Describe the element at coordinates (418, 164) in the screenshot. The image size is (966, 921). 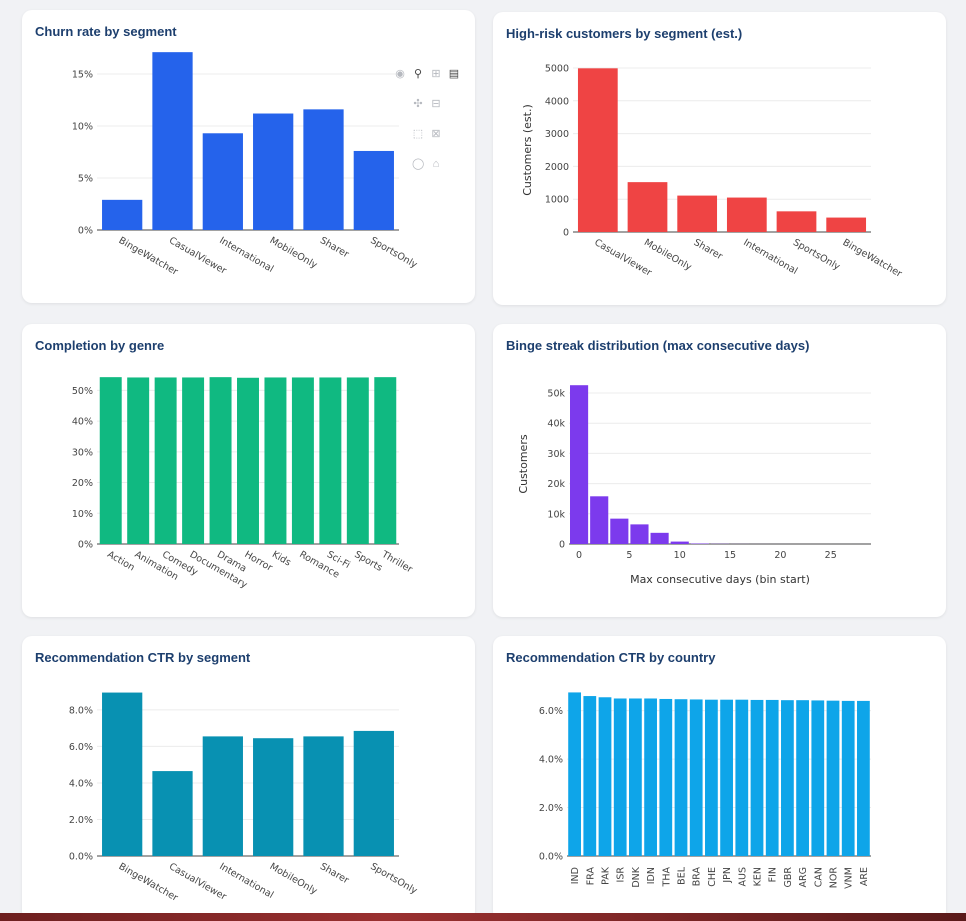
I see `lasso-icon: ◯` at that location.